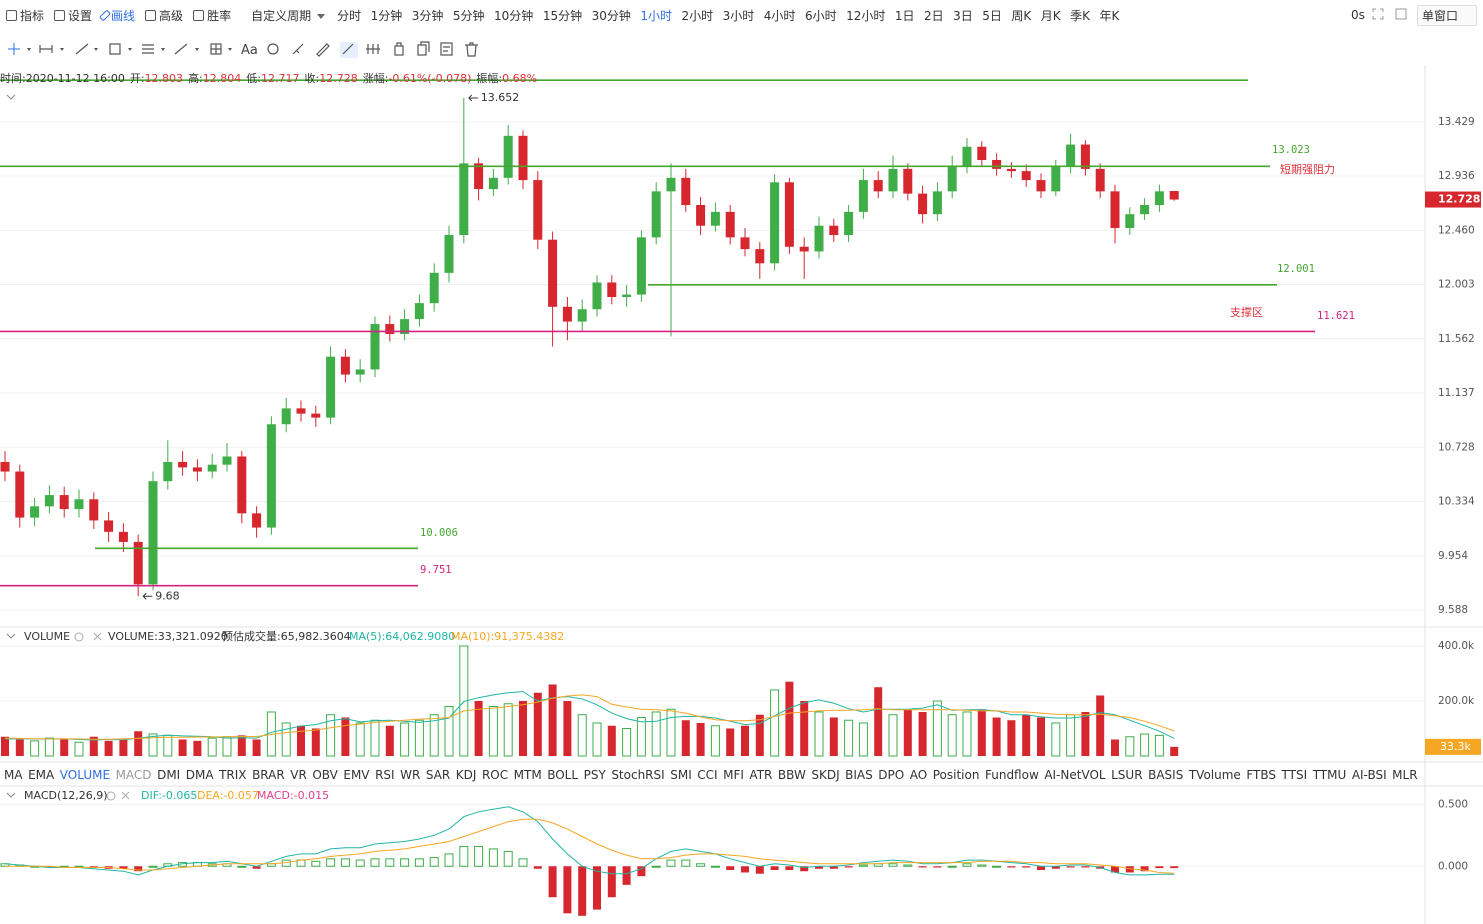 The height and width of the screenshot is (924, 1483). Describe the element at coordinates (733, 775) in the screenshot. I see `indicator-tab: MFI` at that location.